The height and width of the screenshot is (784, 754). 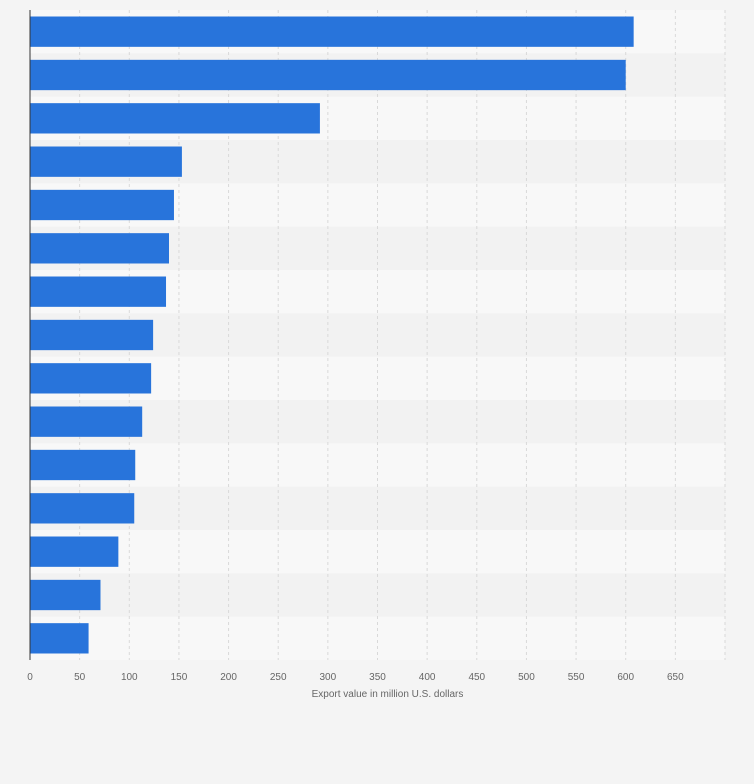 What do you see at coordinates (355, 677) in the screenshot?
I see `x-axis-ticks: 0 50 100 150 200 250 300 350 400 450 500 550 600 650` at bounding box center [355, 677].